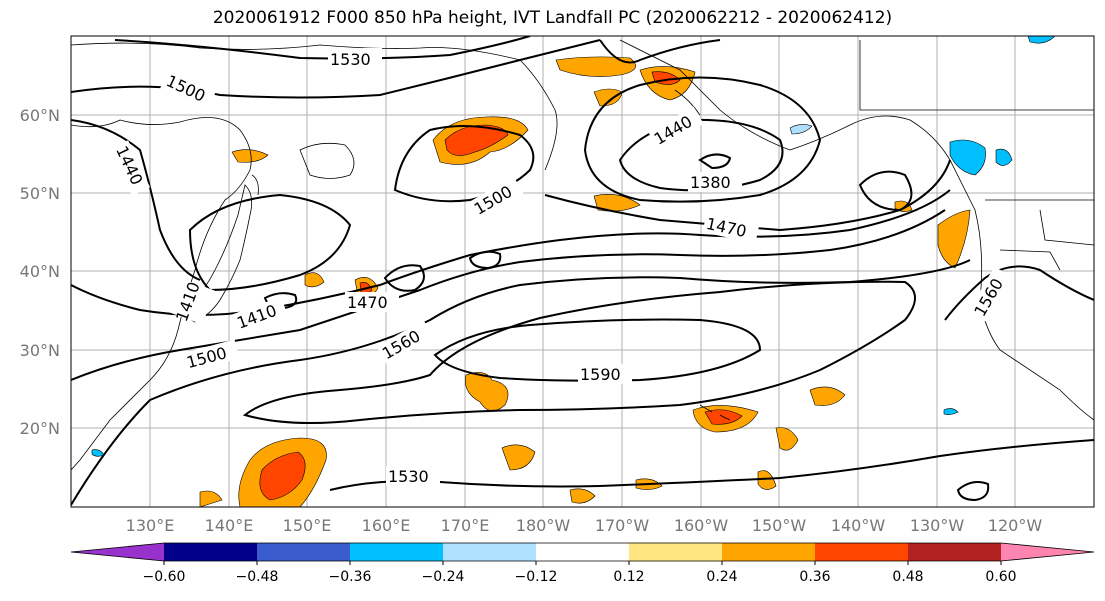  Describe the element at coordinates (721, 577) in the screenshot. I see `colorbar-tick-label: 0.24` at that location.